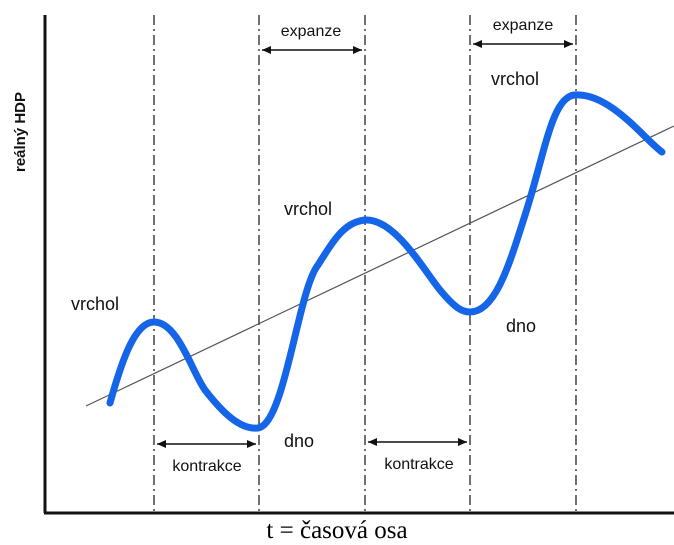 Image resolution: width=674 pixels, height=545 pixels. I want to click on label-trough-2: dno, so click(521, 326).